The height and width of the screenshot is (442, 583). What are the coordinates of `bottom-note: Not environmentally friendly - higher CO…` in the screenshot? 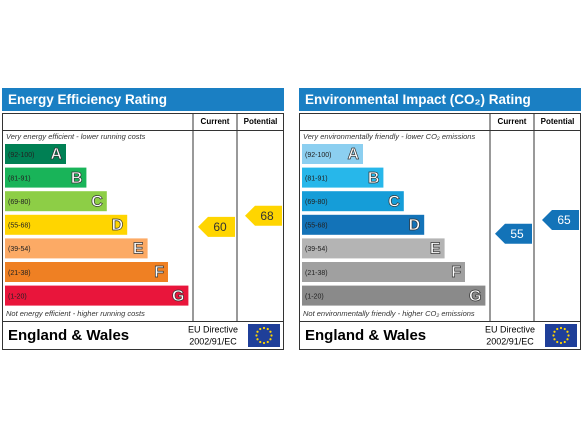 It's located at (389, 313).